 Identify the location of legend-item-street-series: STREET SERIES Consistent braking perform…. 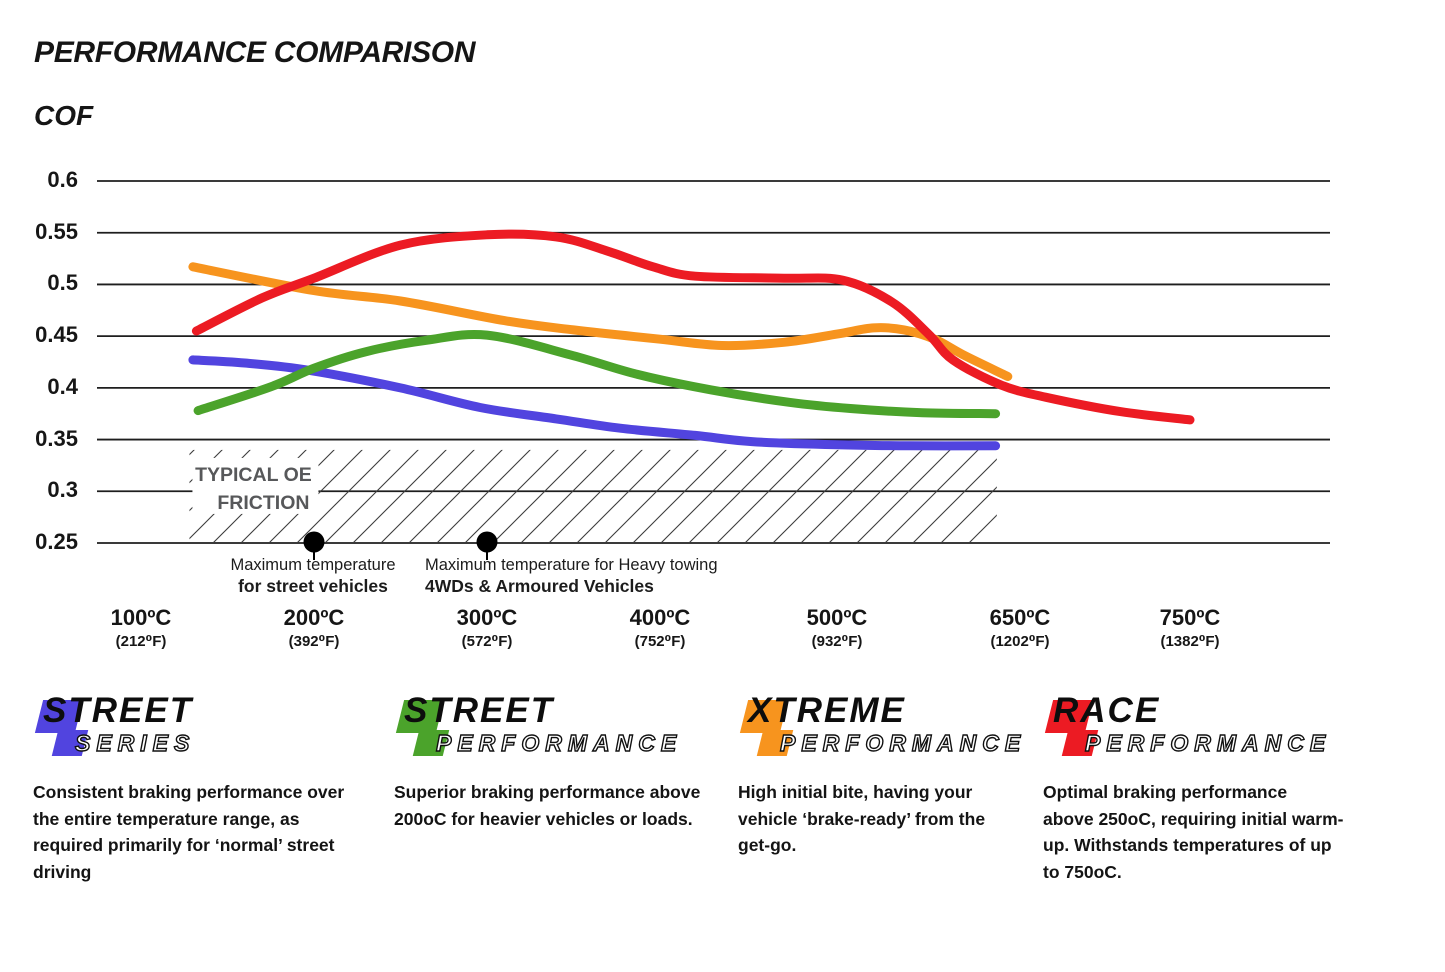
(205, 786).